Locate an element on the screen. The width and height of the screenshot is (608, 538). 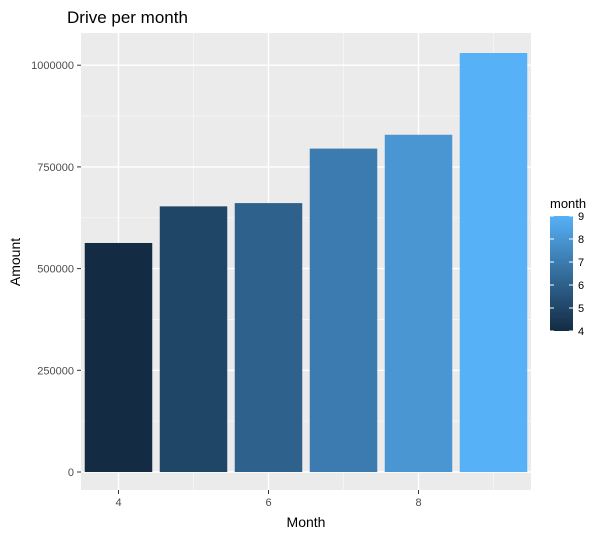
x-tick-label: 4 is located at coordinates (118, 503).